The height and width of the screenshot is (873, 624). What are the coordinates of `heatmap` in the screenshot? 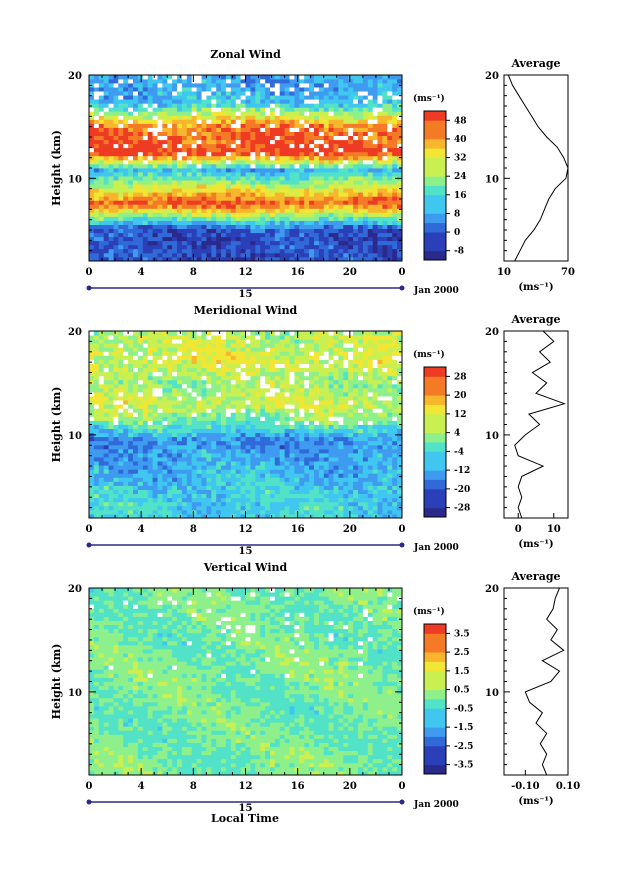 It's located at (246, 168).